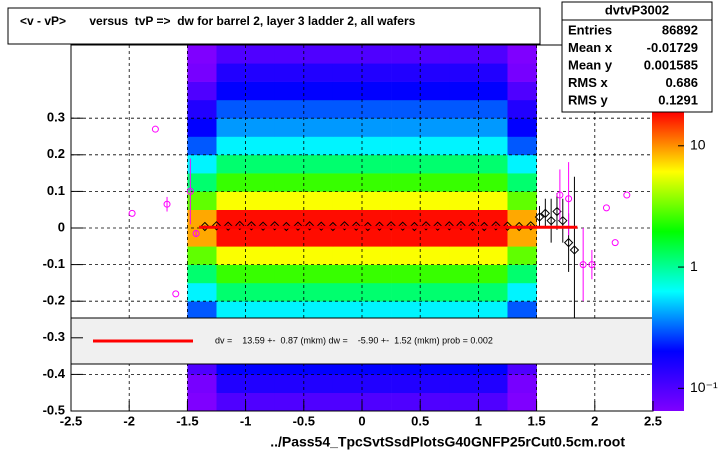 The width and height of the screenshot is (721, 455). Describe the element at coordinates (54, 300) in the screenshot. I see `y-tick-label: -0.2` at that location.